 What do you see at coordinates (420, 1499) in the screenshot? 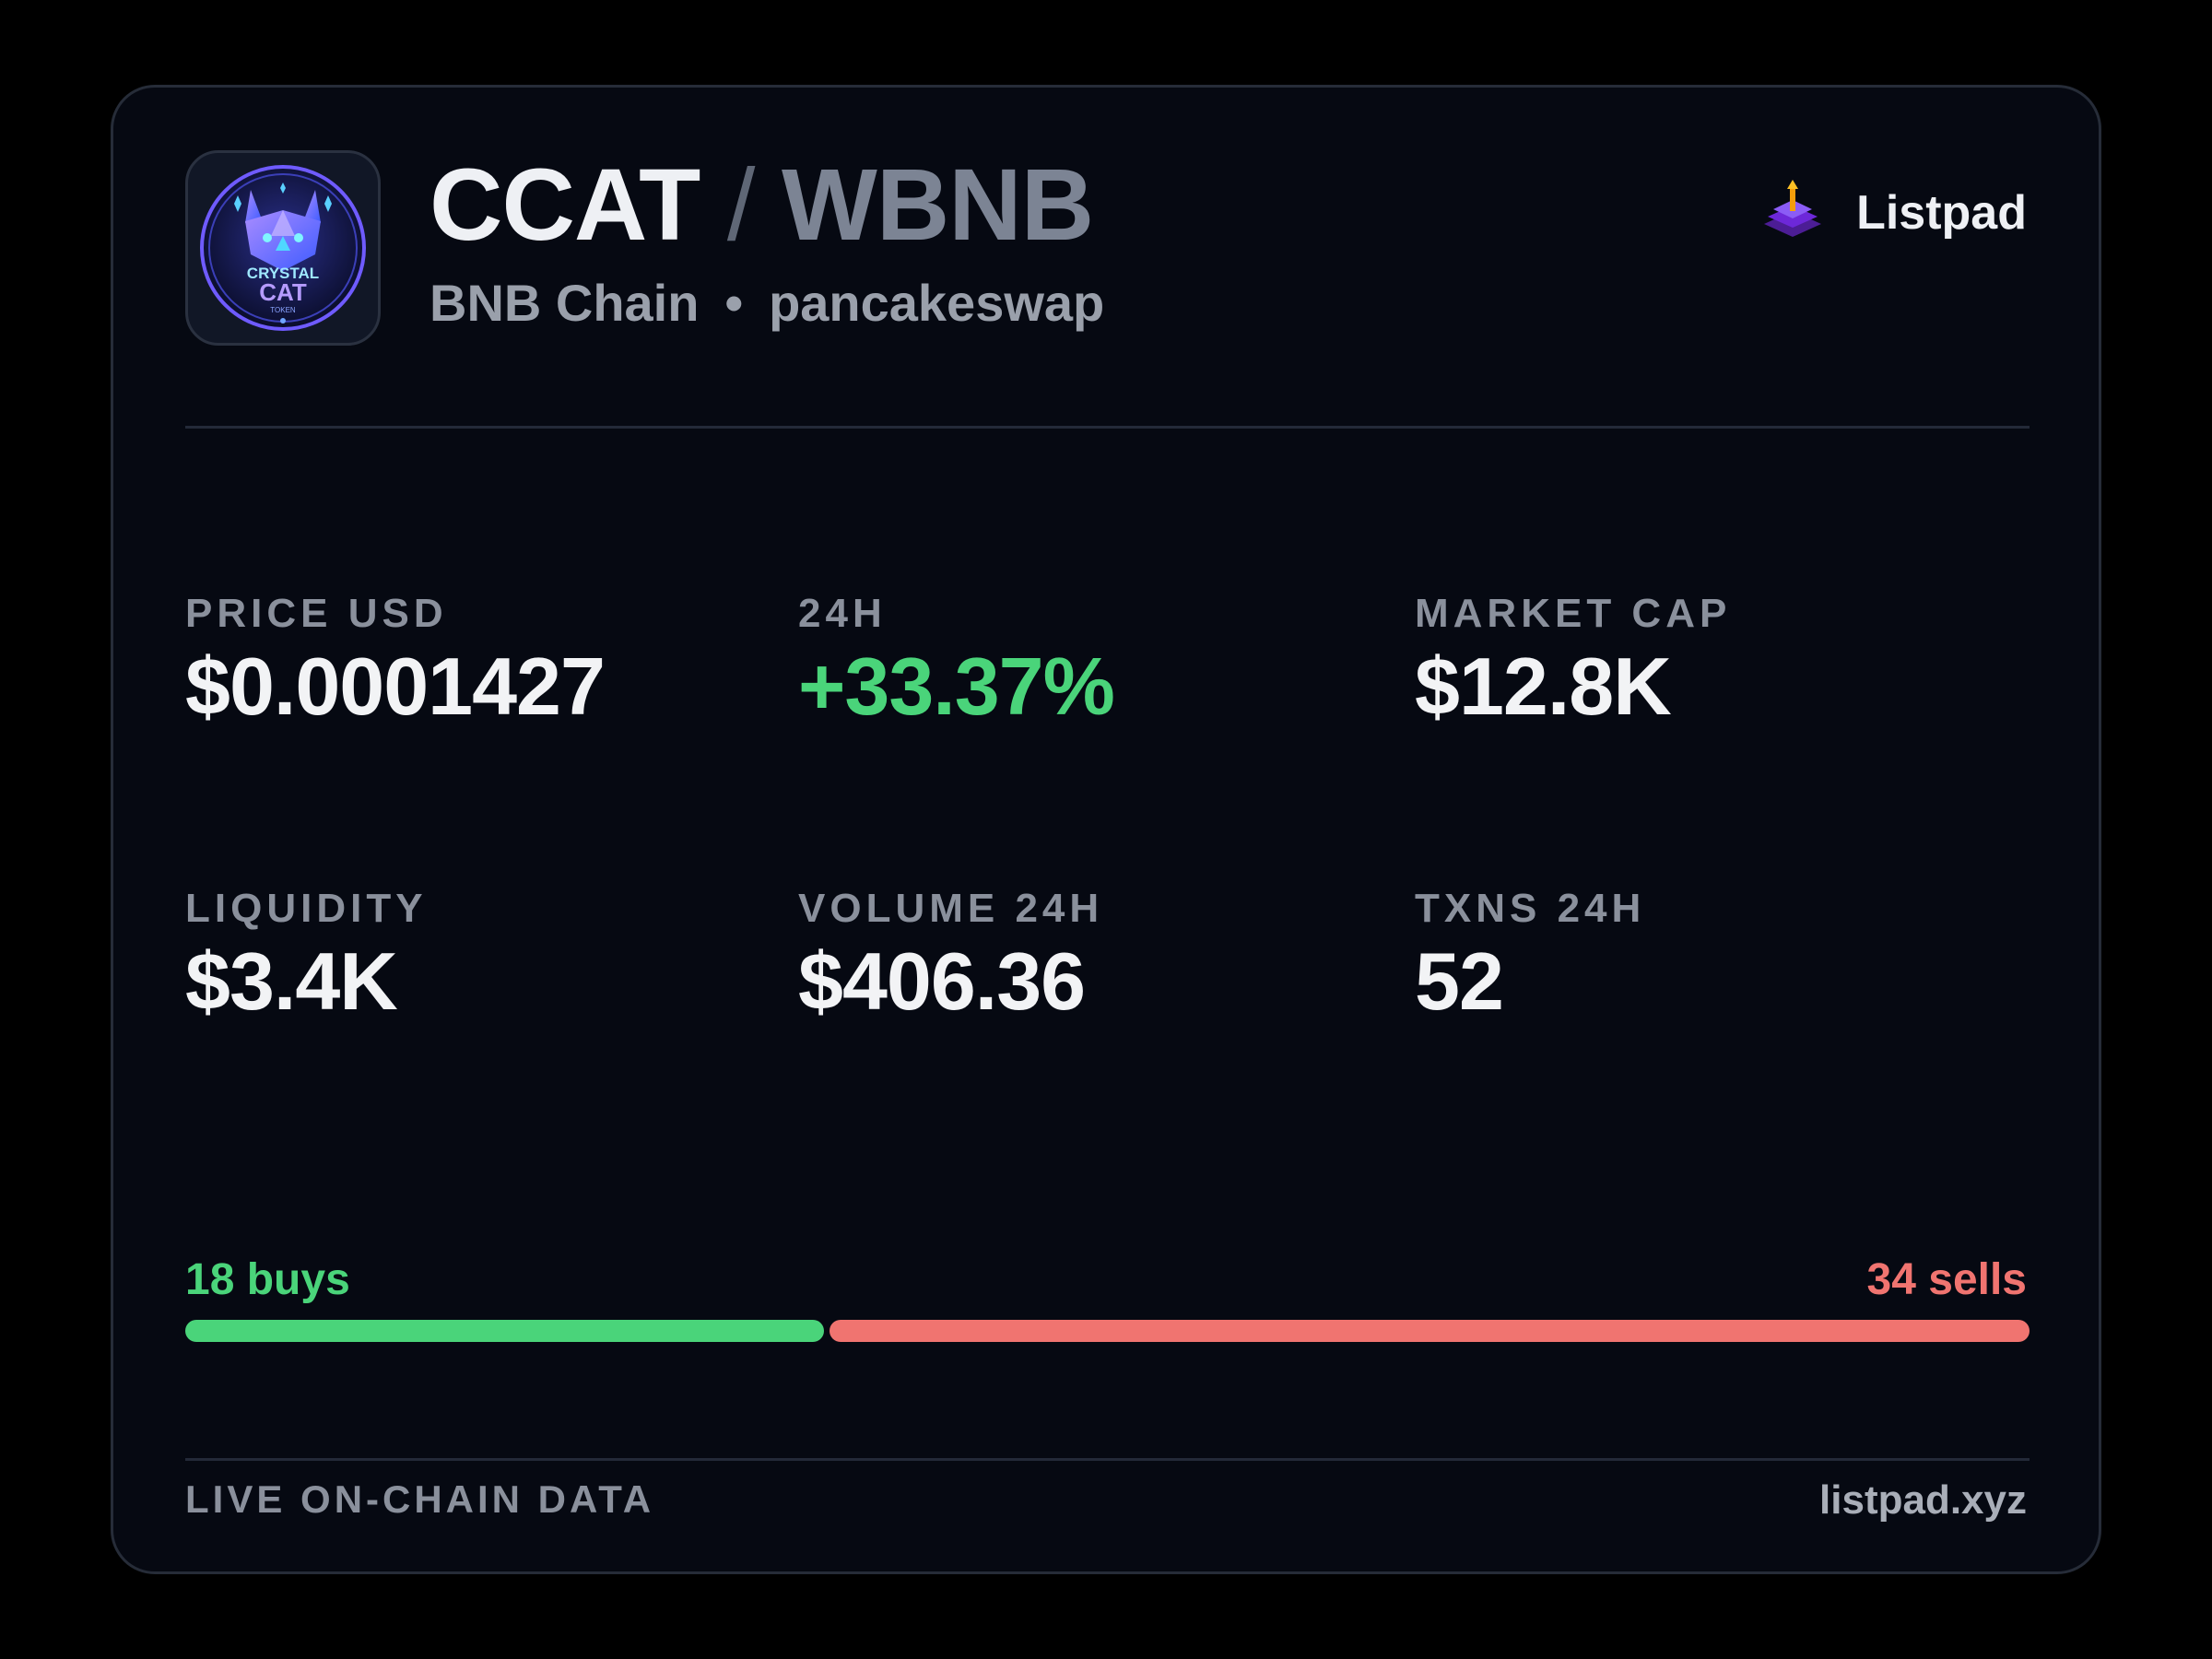
I see `footer-caption: LIVE ON-CHAIN DATA` at bounding box center [420, 1499].